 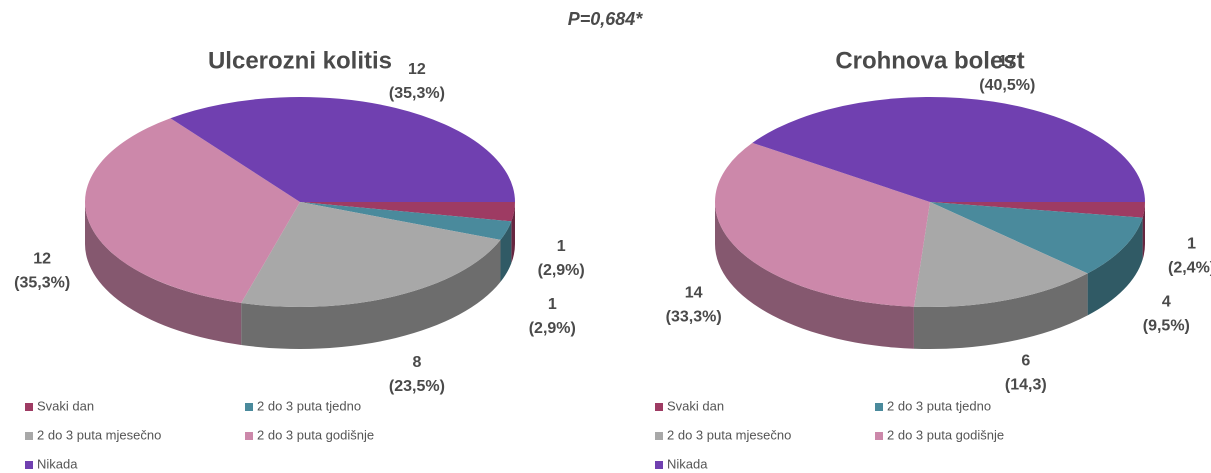 I want to click on data-label: (9,5%), so click(x=1166, y=325).